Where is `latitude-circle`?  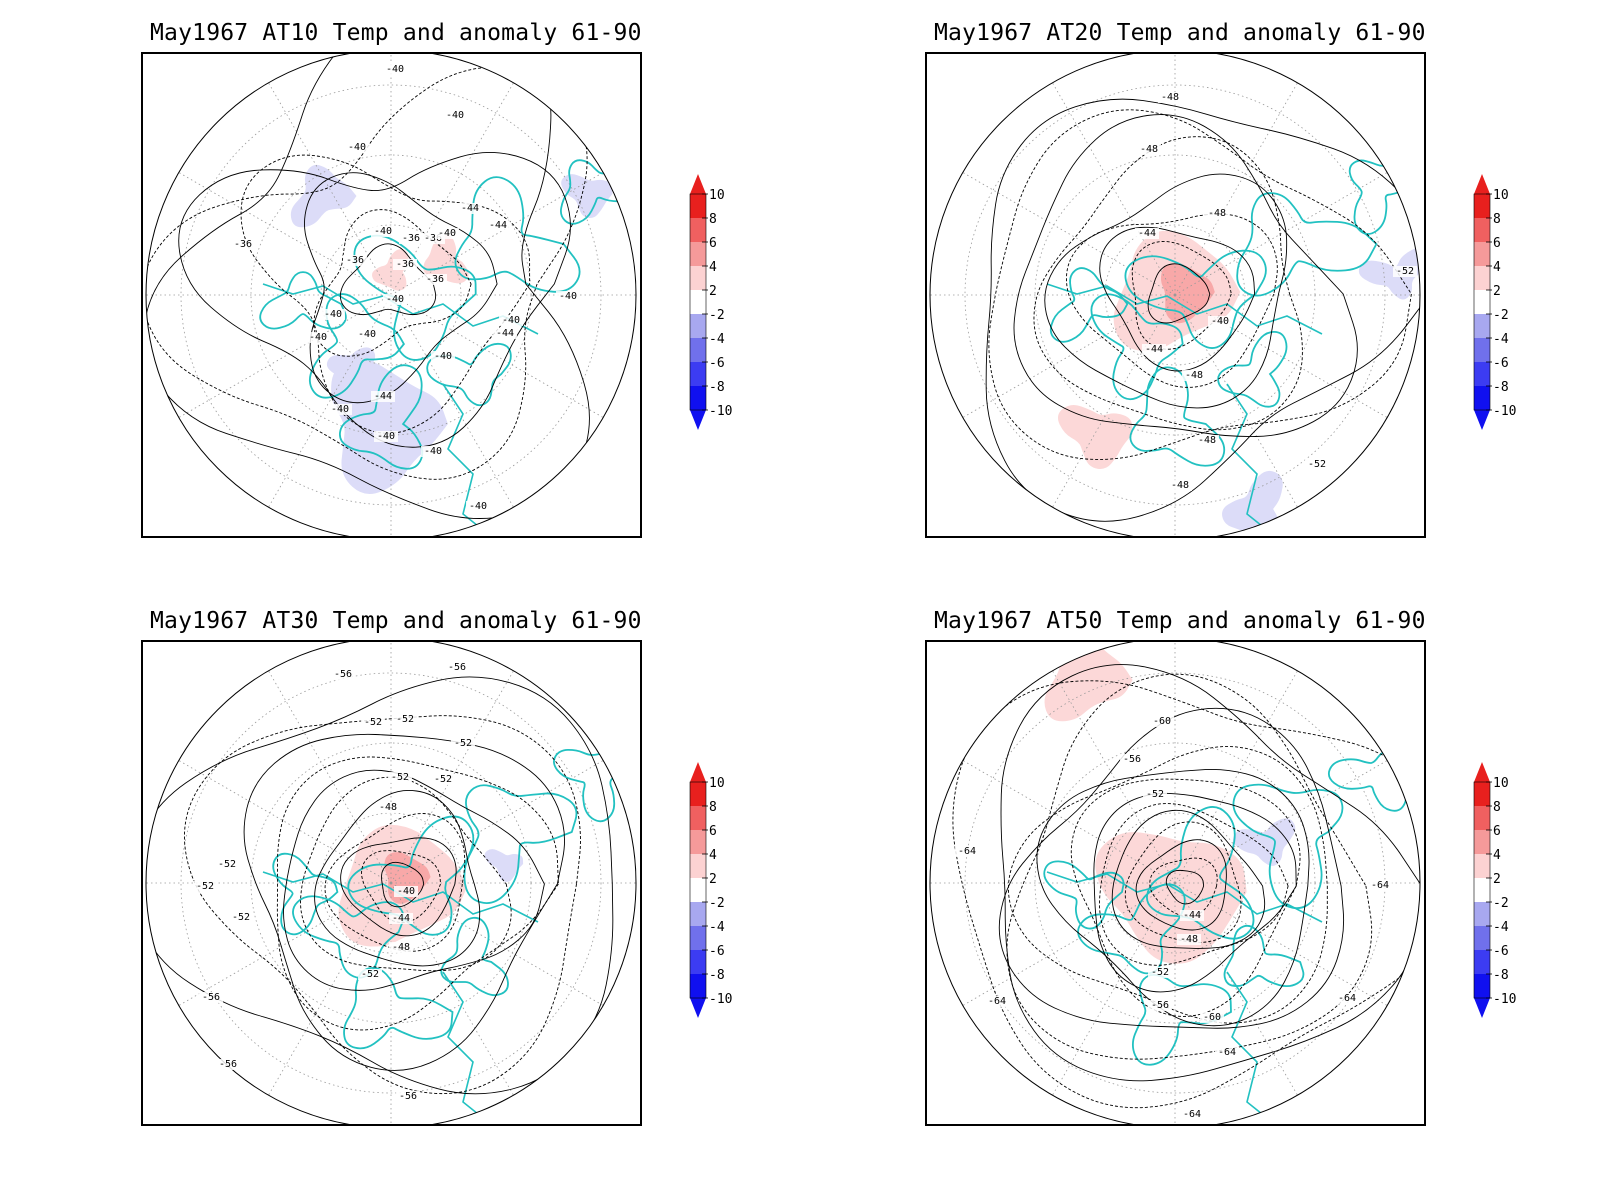 latitude-circle is located at coordinates (391, 883).